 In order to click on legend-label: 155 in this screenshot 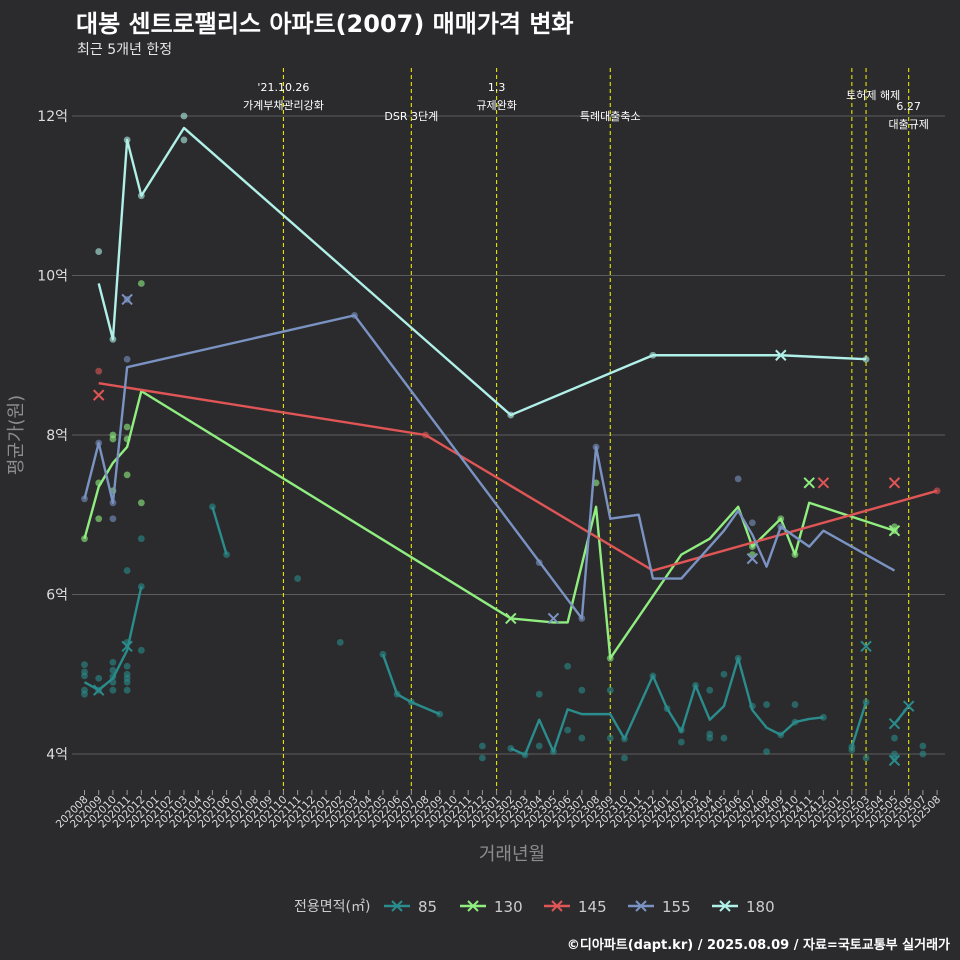, I will do `click(676, 907)`.